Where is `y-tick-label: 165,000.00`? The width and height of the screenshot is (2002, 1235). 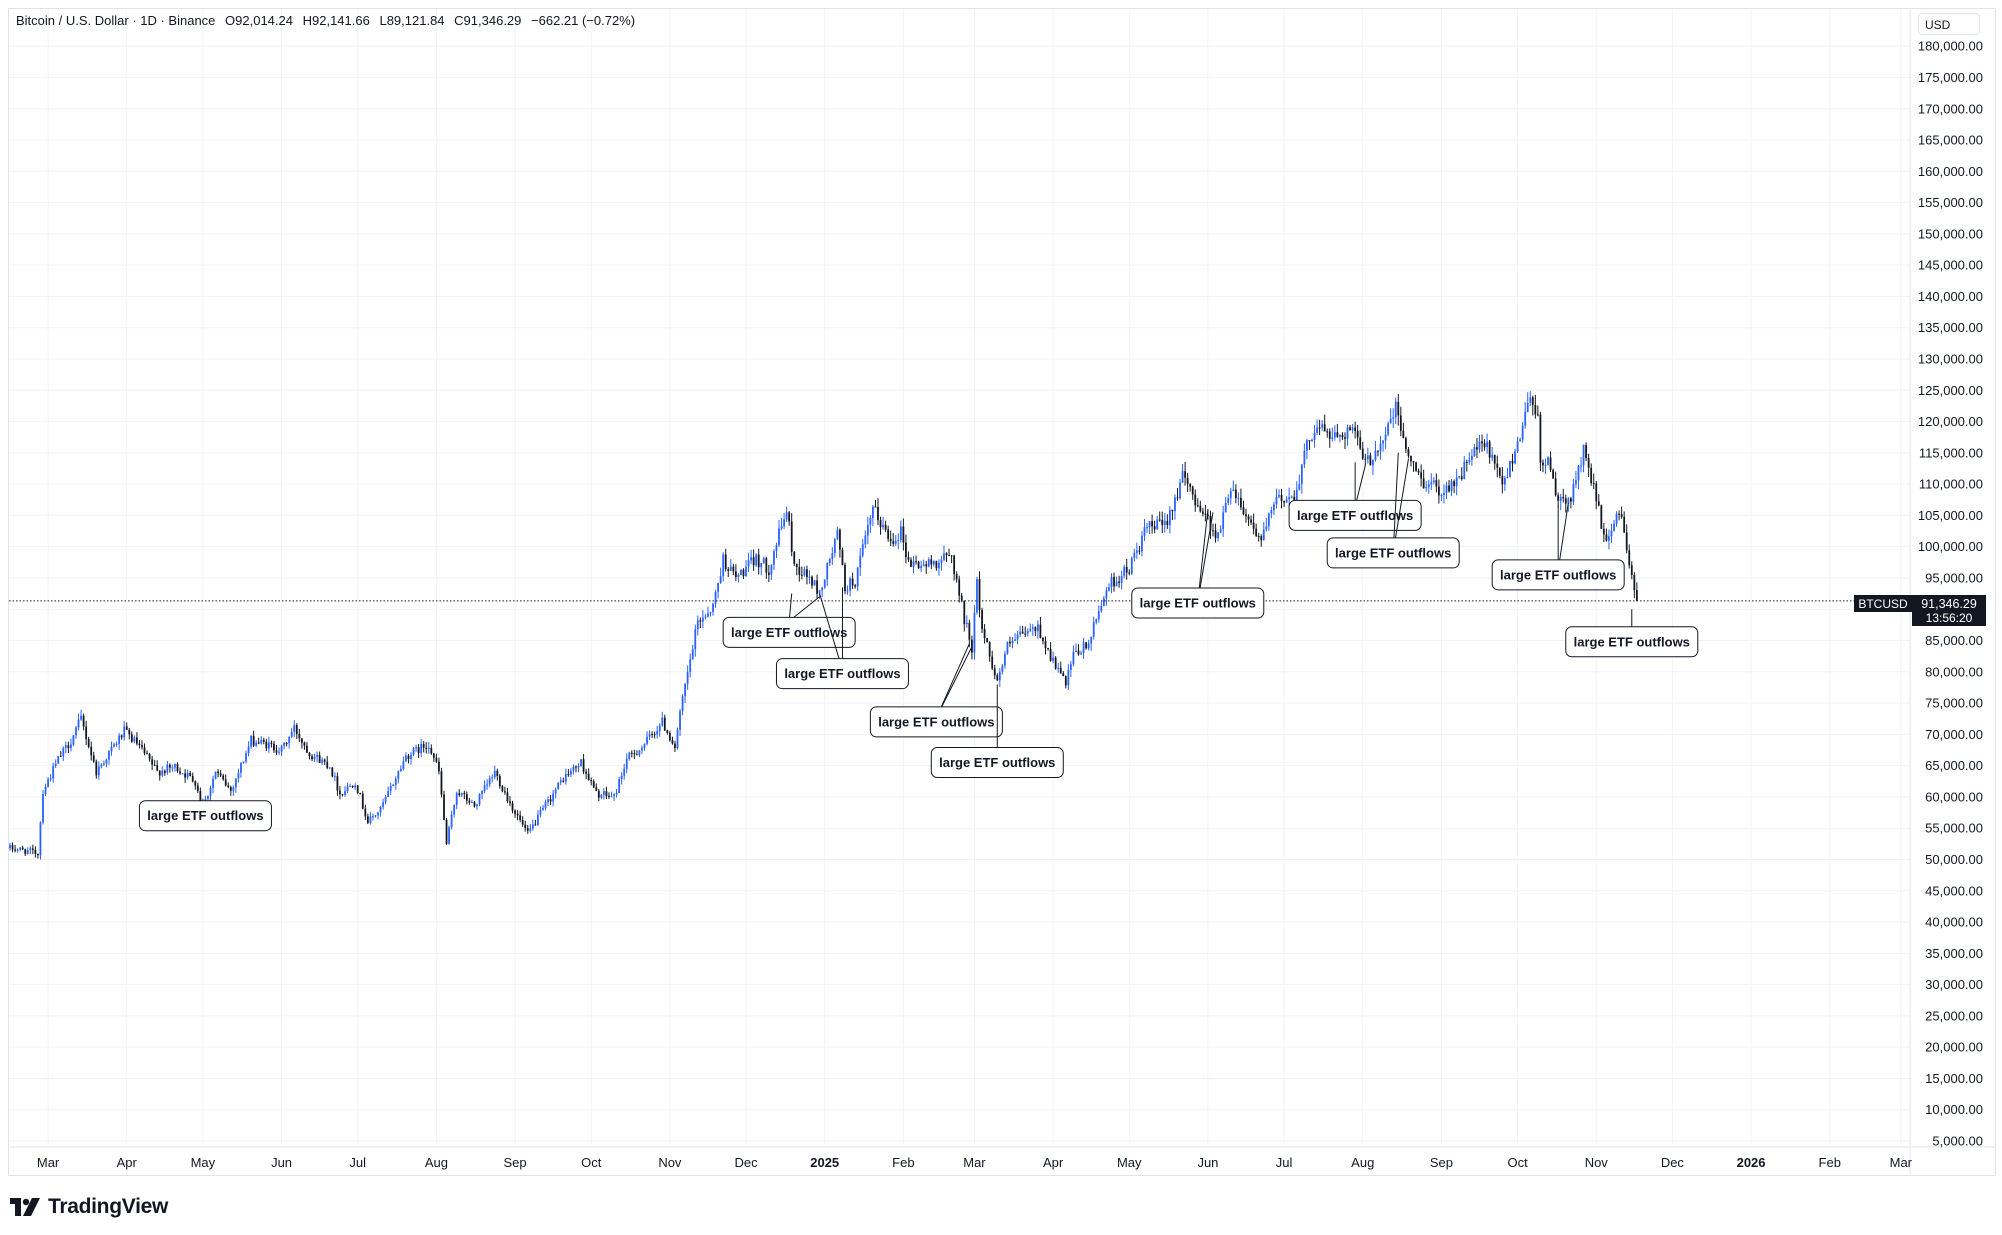
y-tick-label: 165,000.00 is located at coordinates (1950, 140).